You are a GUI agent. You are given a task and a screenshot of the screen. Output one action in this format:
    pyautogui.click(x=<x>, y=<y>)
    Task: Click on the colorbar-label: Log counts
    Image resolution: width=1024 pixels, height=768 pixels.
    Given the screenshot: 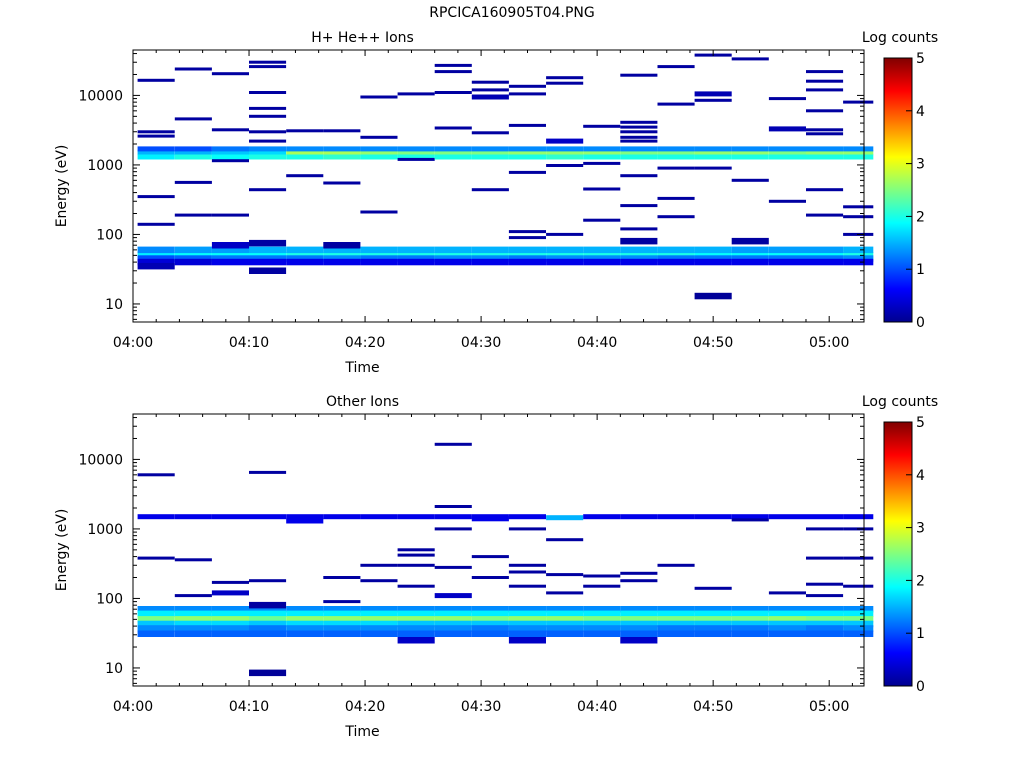 What is the action you would take?
    pyautogui.click(x=900, y=402)
    